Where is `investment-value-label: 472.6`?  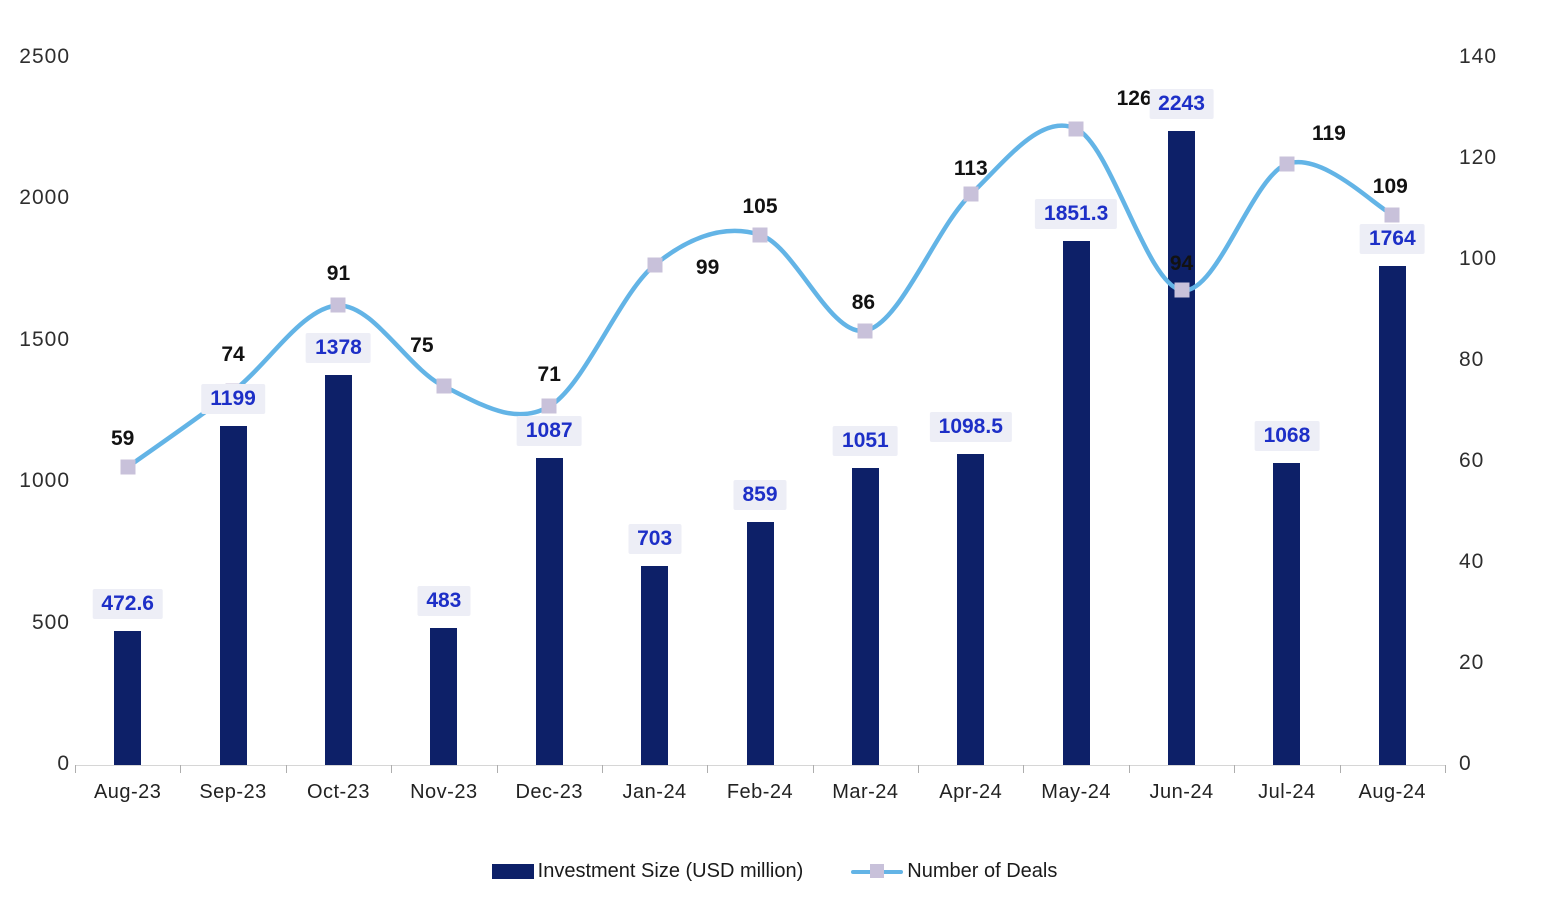
investment-value-label: 472.6 is located at coordinates (127, 604).